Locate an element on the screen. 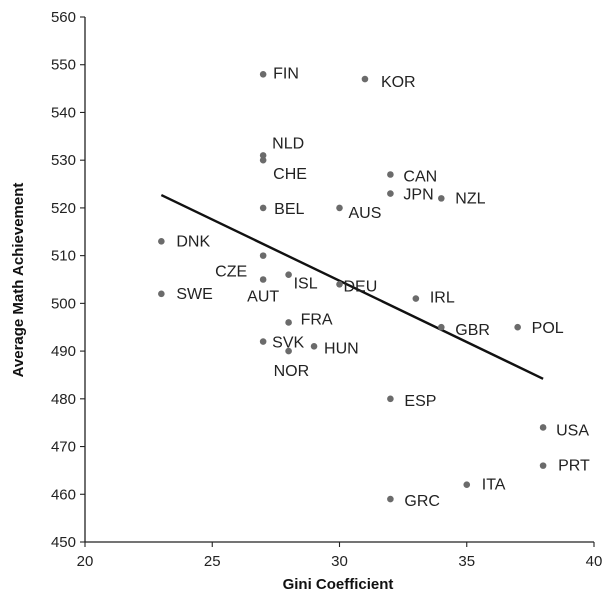 This screenshot has height=591, width=610. point-label-grc: GRC is located at coordinates (422, 501).